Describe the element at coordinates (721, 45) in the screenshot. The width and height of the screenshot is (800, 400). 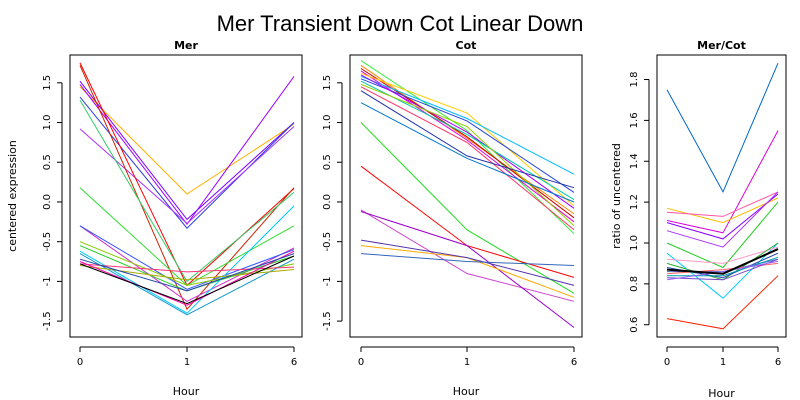
I see `panel-title: Mer/Cot` at that location.